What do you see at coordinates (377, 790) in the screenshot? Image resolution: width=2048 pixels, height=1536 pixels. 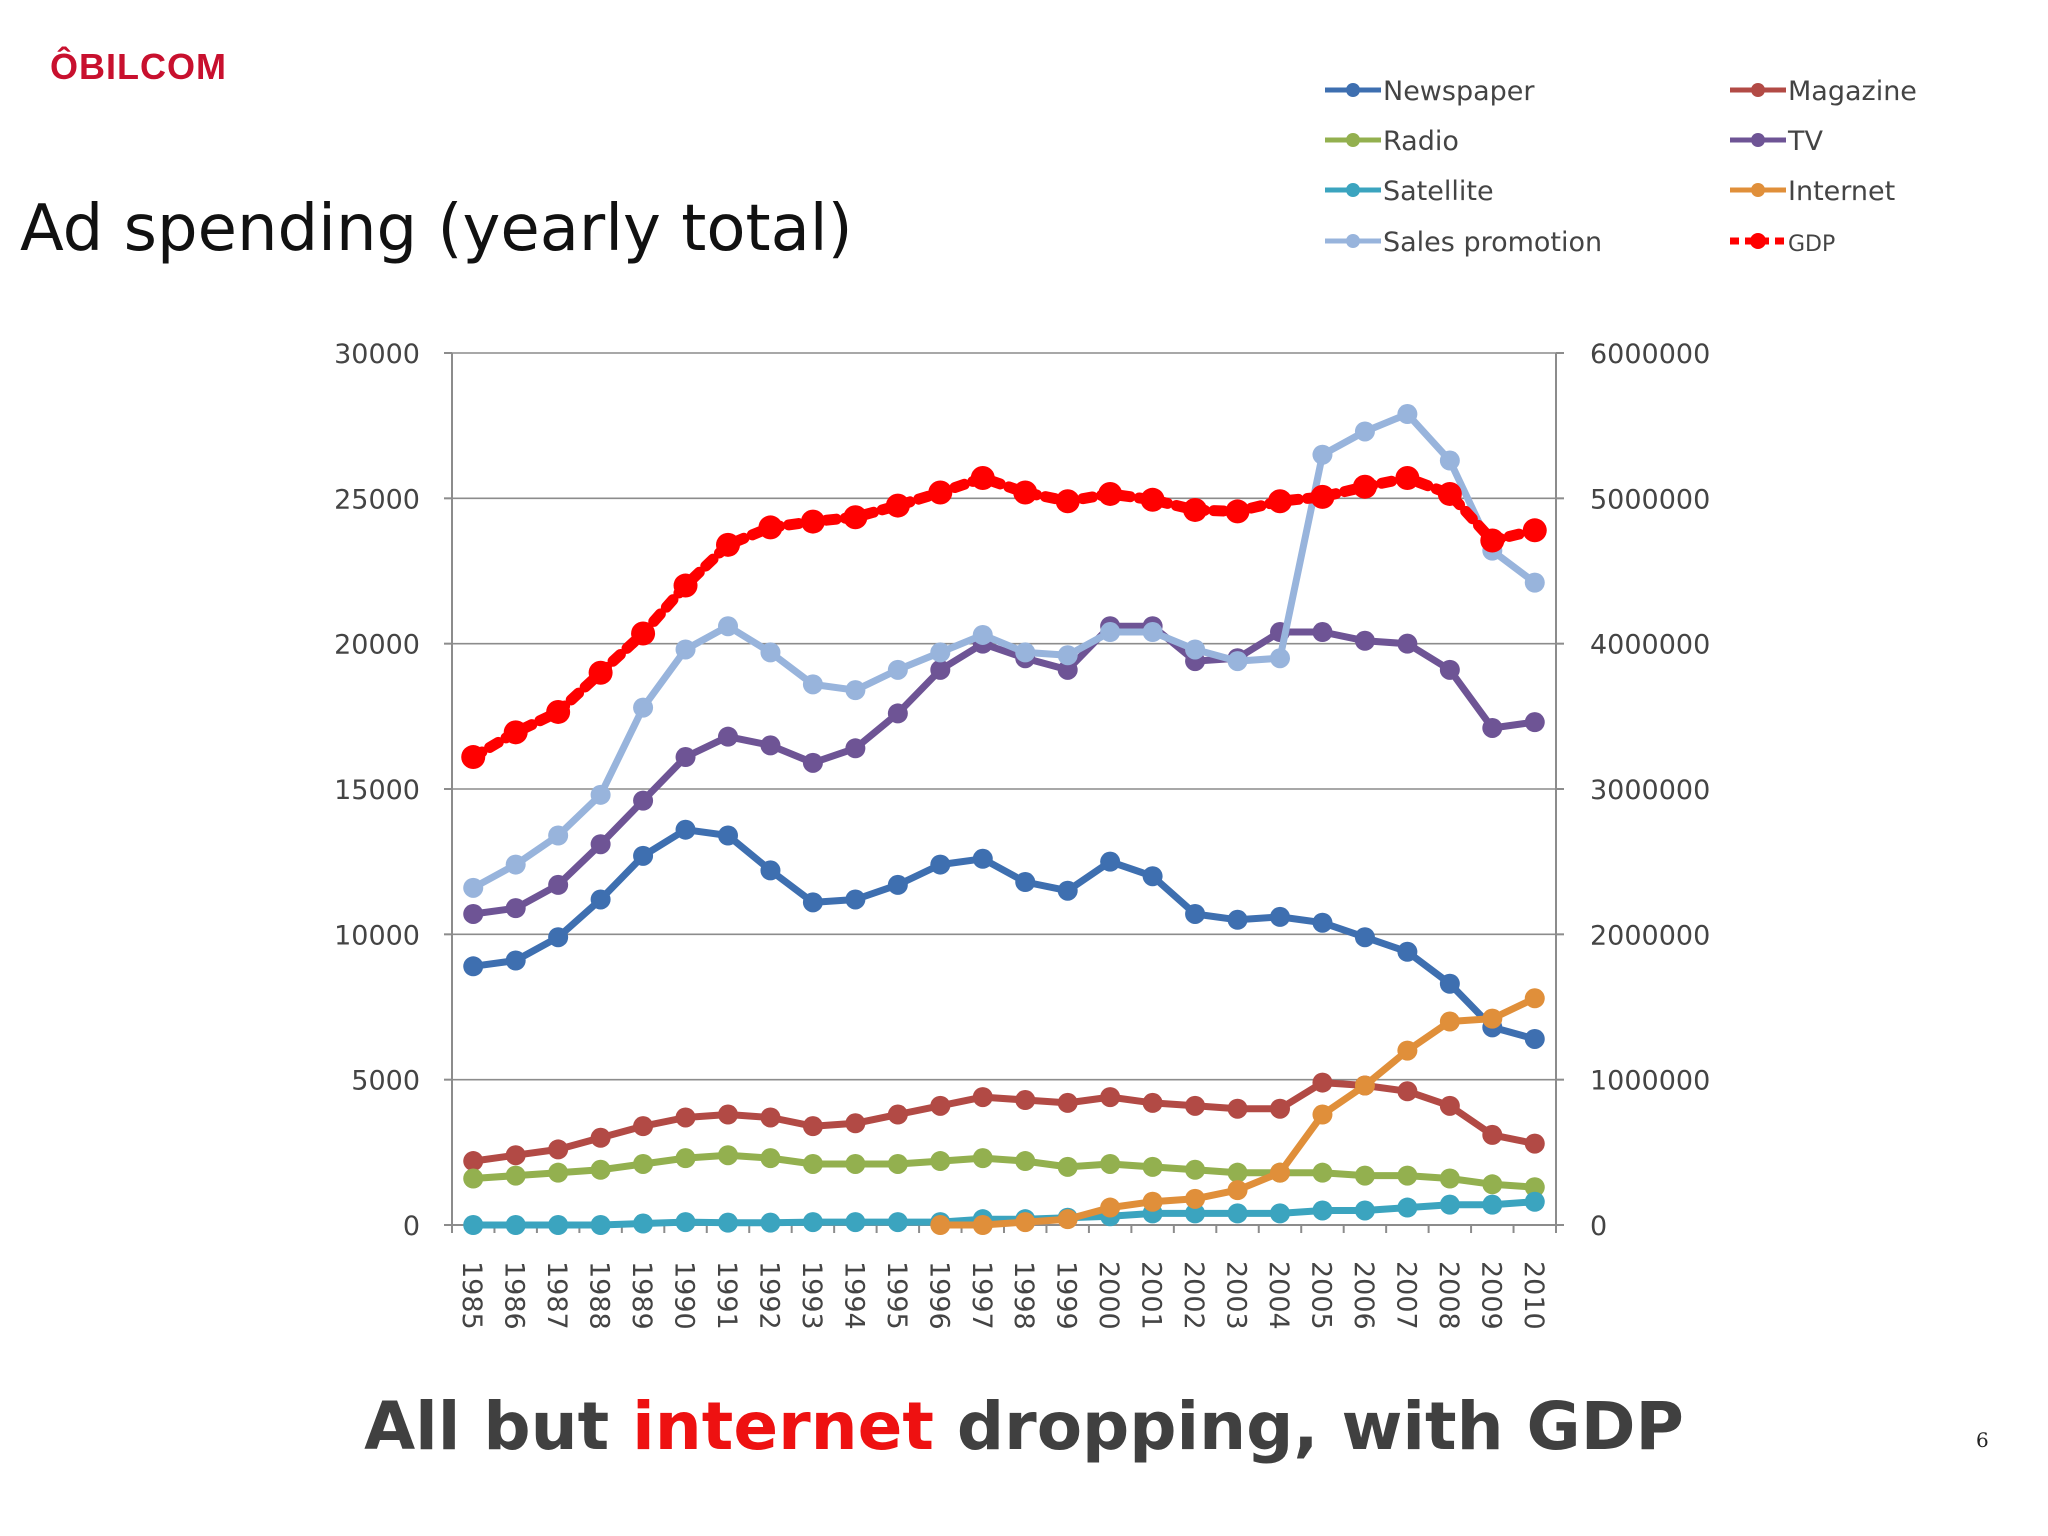 I see `left-tick-label: 15000` at bounding box center [377, 790].